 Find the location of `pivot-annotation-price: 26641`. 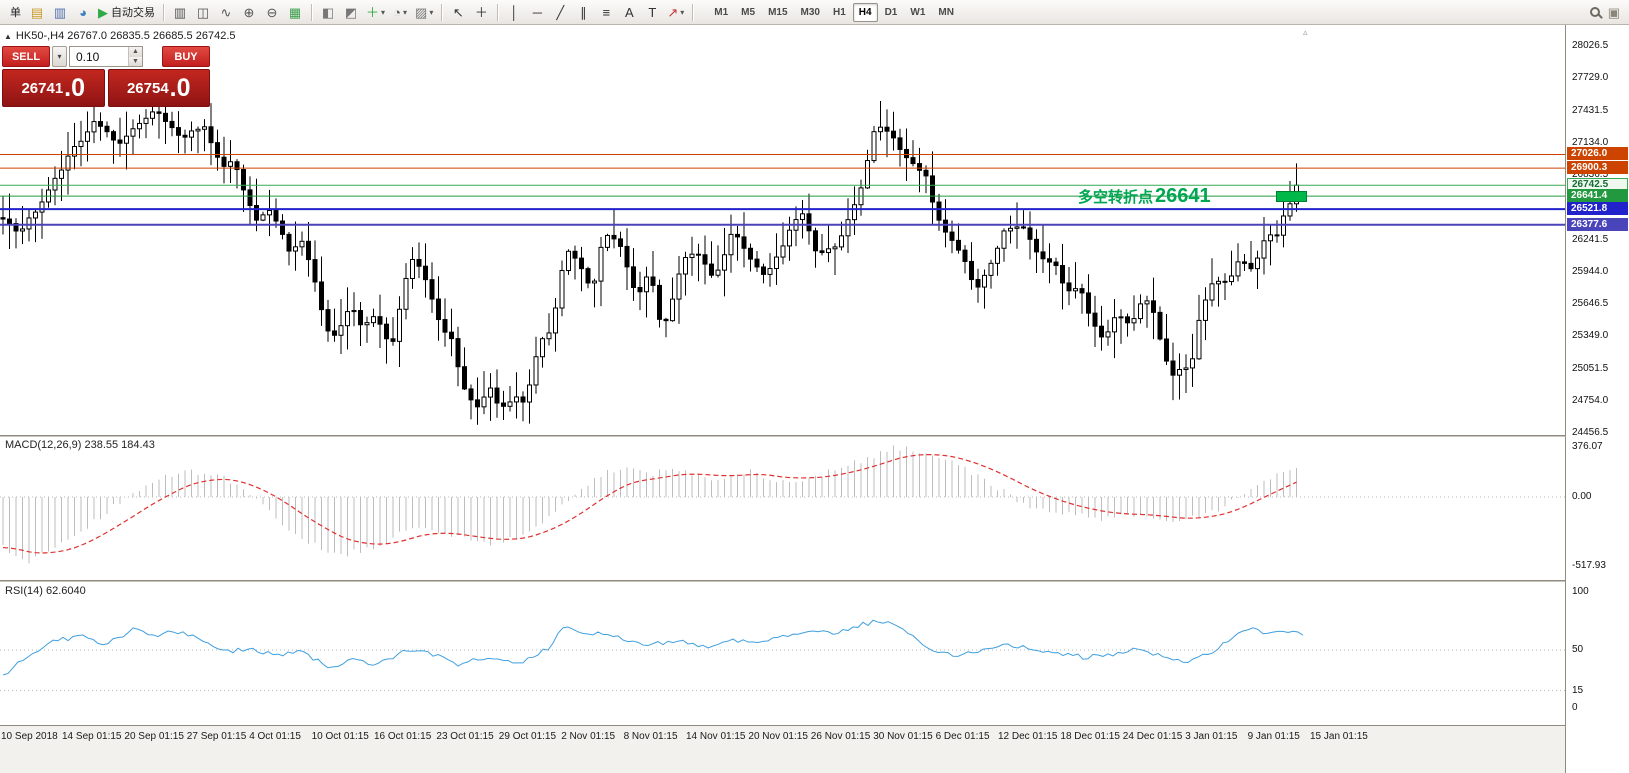

pivot-annotation-price: 26641 is located at coordinates (1183, 196).